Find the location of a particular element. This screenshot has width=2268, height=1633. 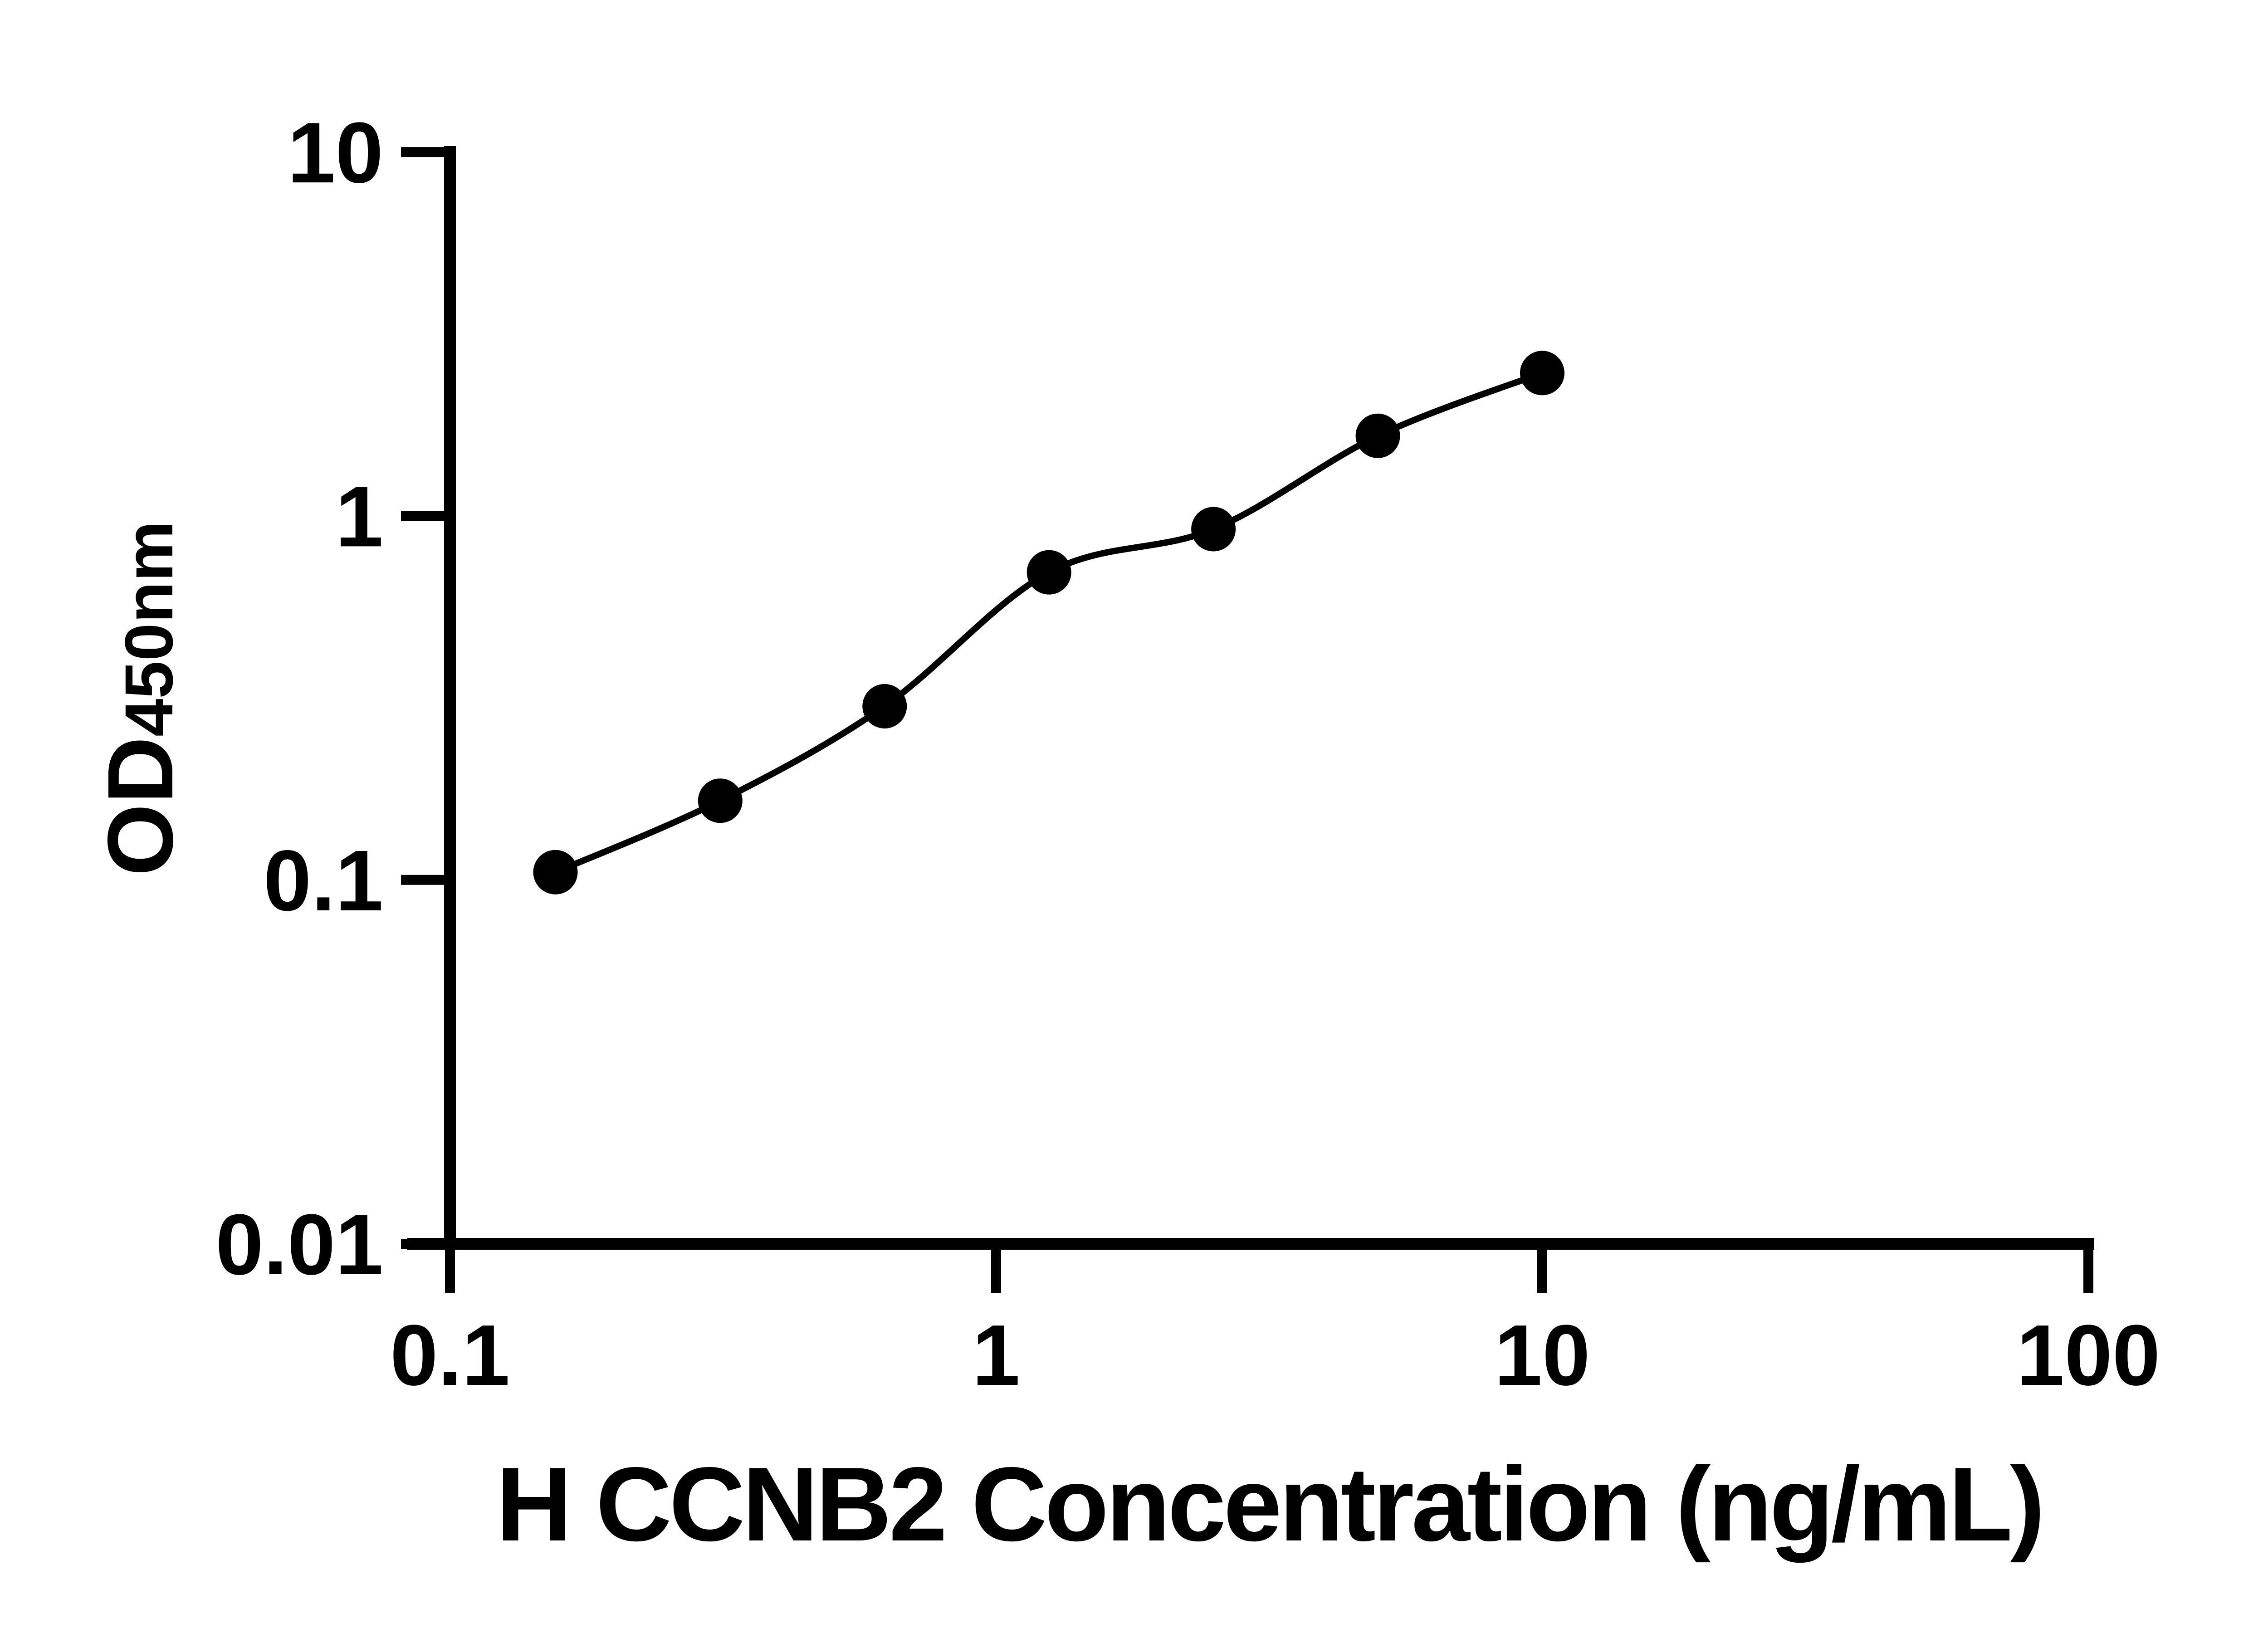

y-tick-label: 0.01 is located at coordinates (299, 1245).